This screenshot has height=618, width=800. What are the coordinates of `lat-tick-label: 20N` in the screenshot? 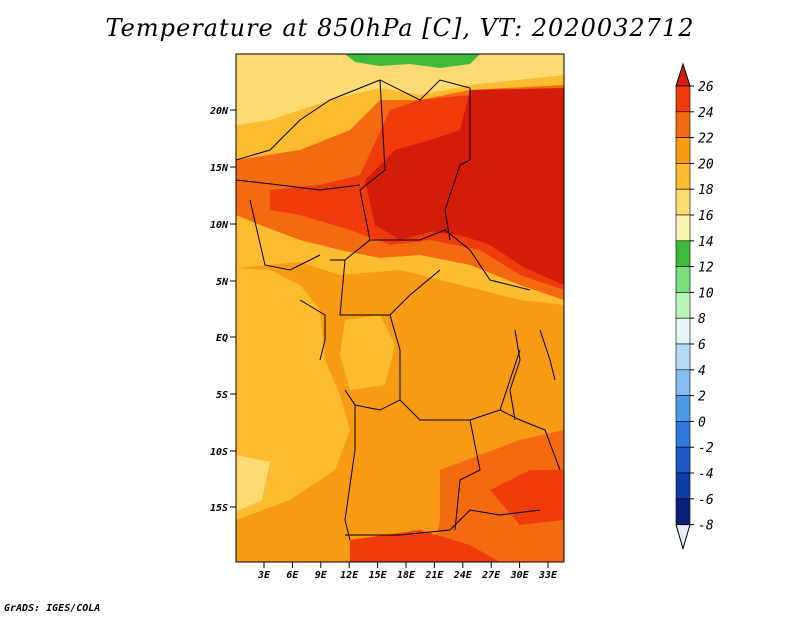 It's located at (219, 111).